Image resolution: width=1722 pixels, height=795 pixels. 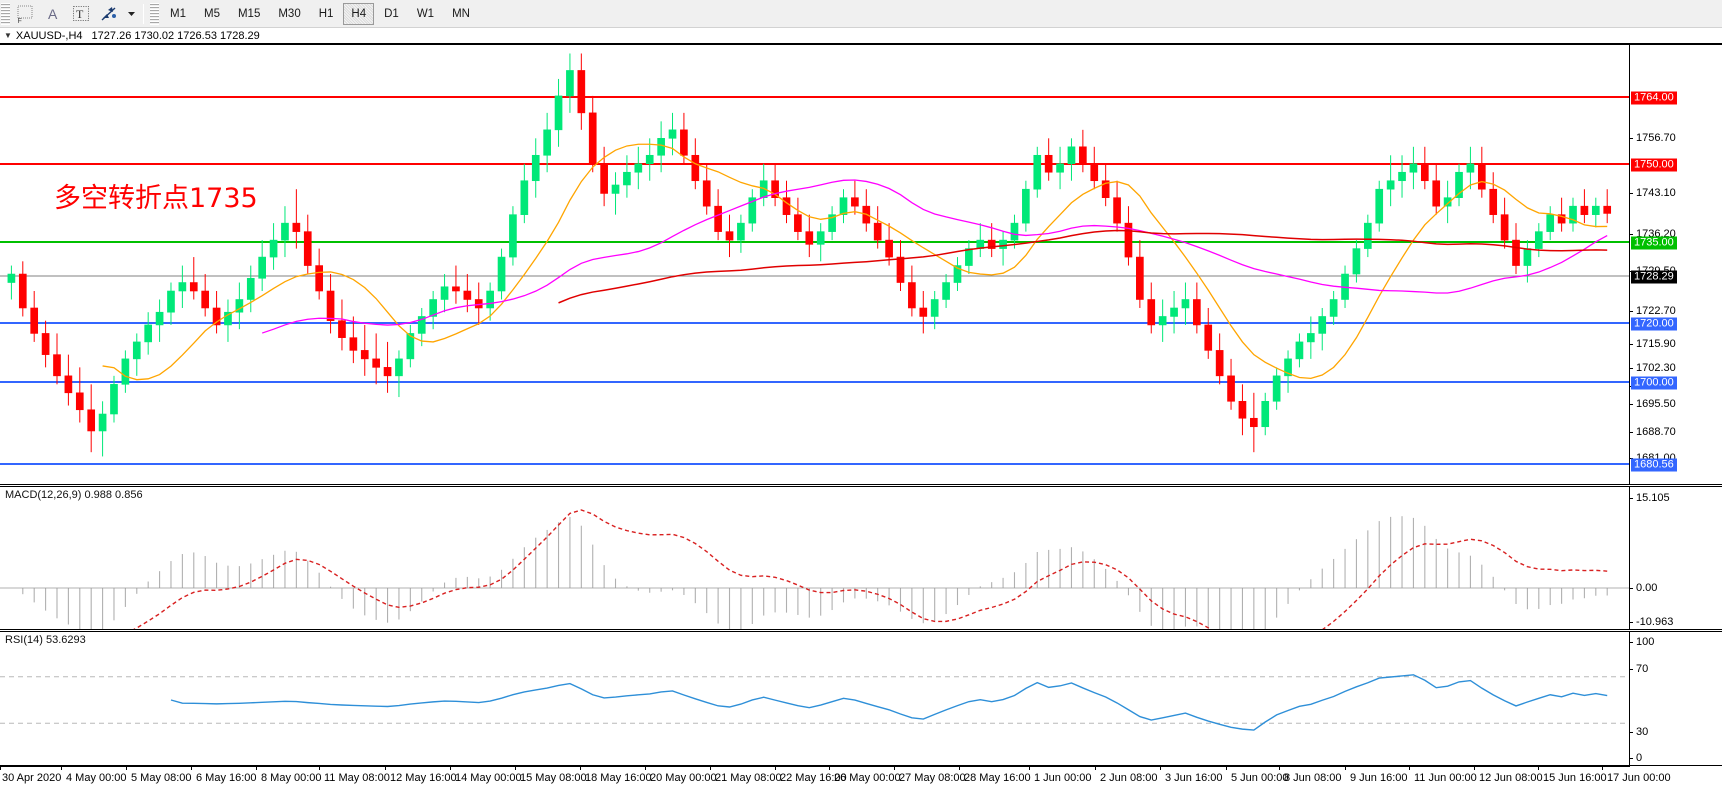 What do you see at coordinates (1654, 98) in the screenshot?
I see `price-level-tag: 1764.00` at bounding box center [1654, 98].